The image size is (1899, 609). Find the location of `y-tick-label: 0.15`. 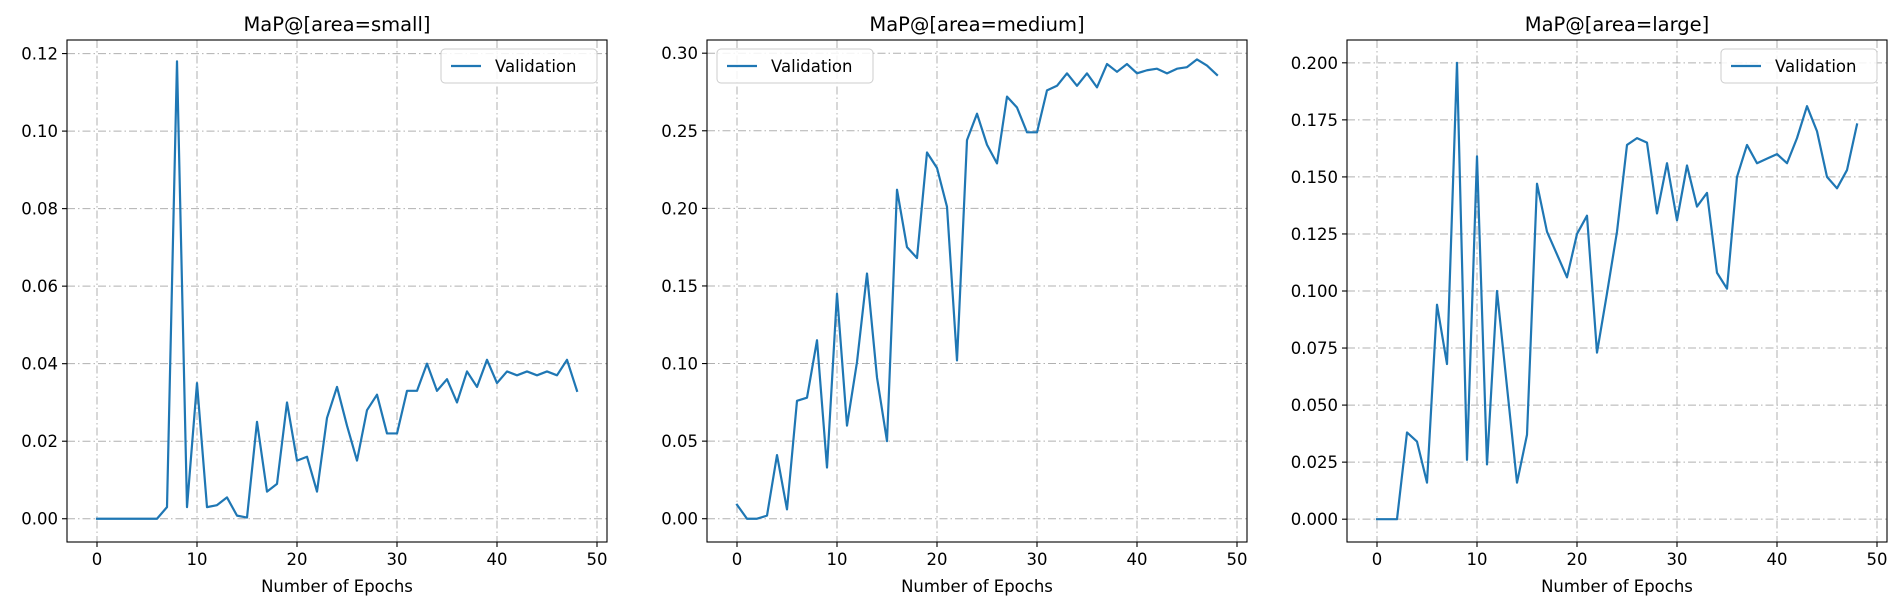

y-tick-label: 0.15 is located at coordinates (679, 286).